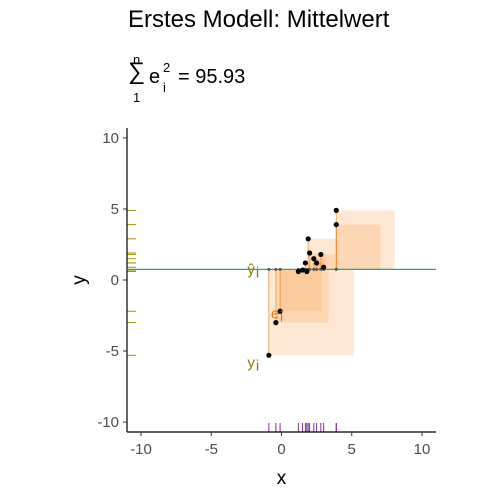 The width and height of the screenshot is (500, 500). I want to click on annotation-y-obs-sub: i, so click(257, 365).